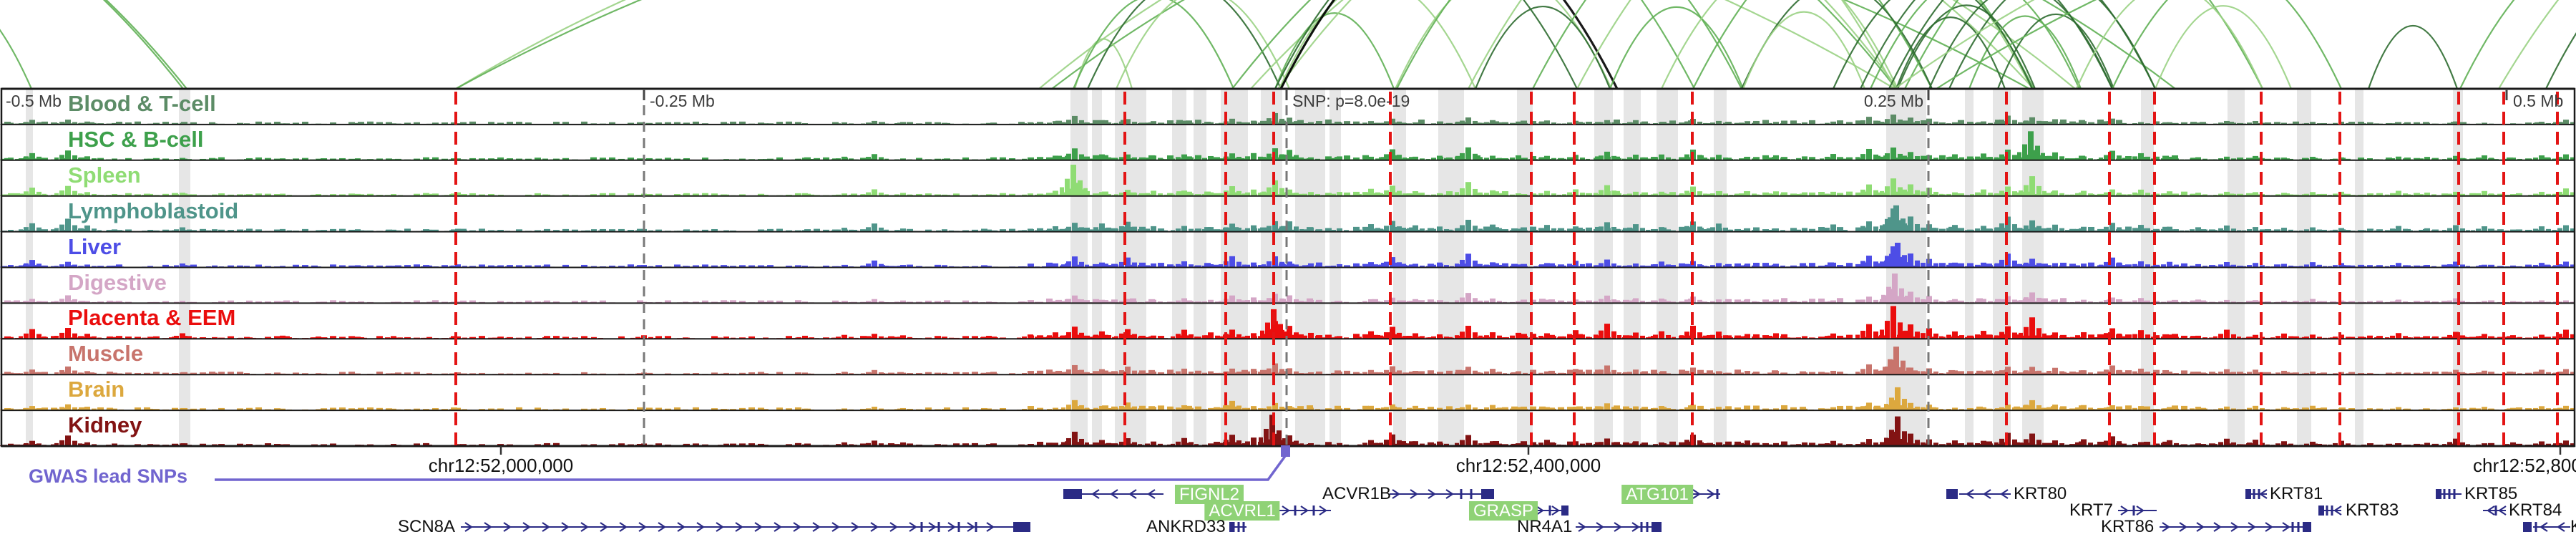 The image size is (2576, 537). I want to click on gene-name-KRT7: KRT7, so click(2091, 510).